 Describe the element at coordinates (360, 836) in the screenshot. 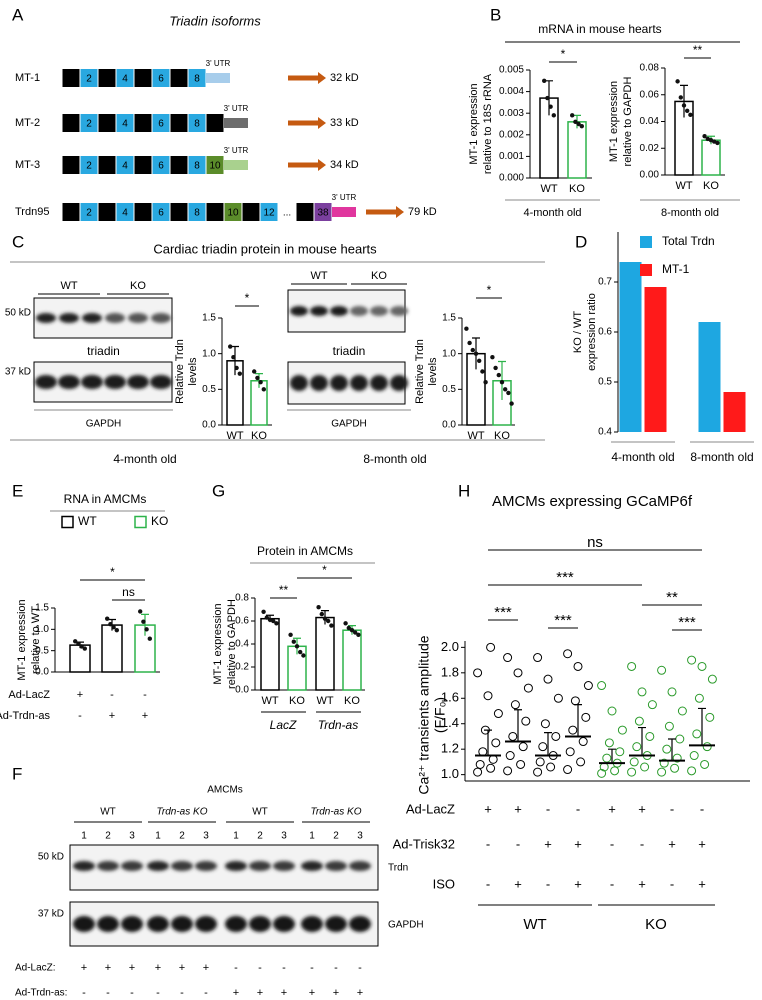

I see `lane-label: 3` at that location.